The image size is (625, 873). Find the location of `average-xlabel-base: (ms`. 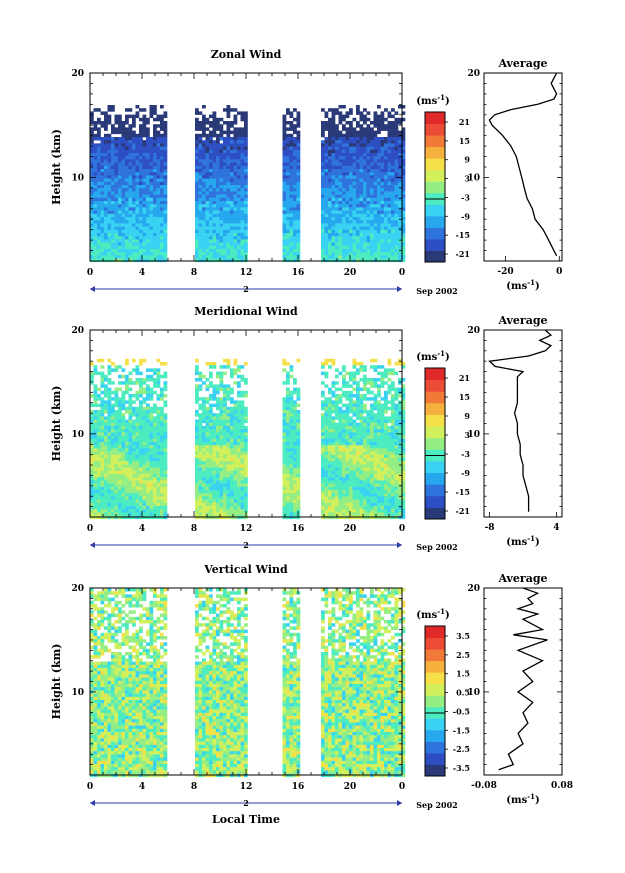

average-xlabel-base: (ms is located at coordinates (516, 286).